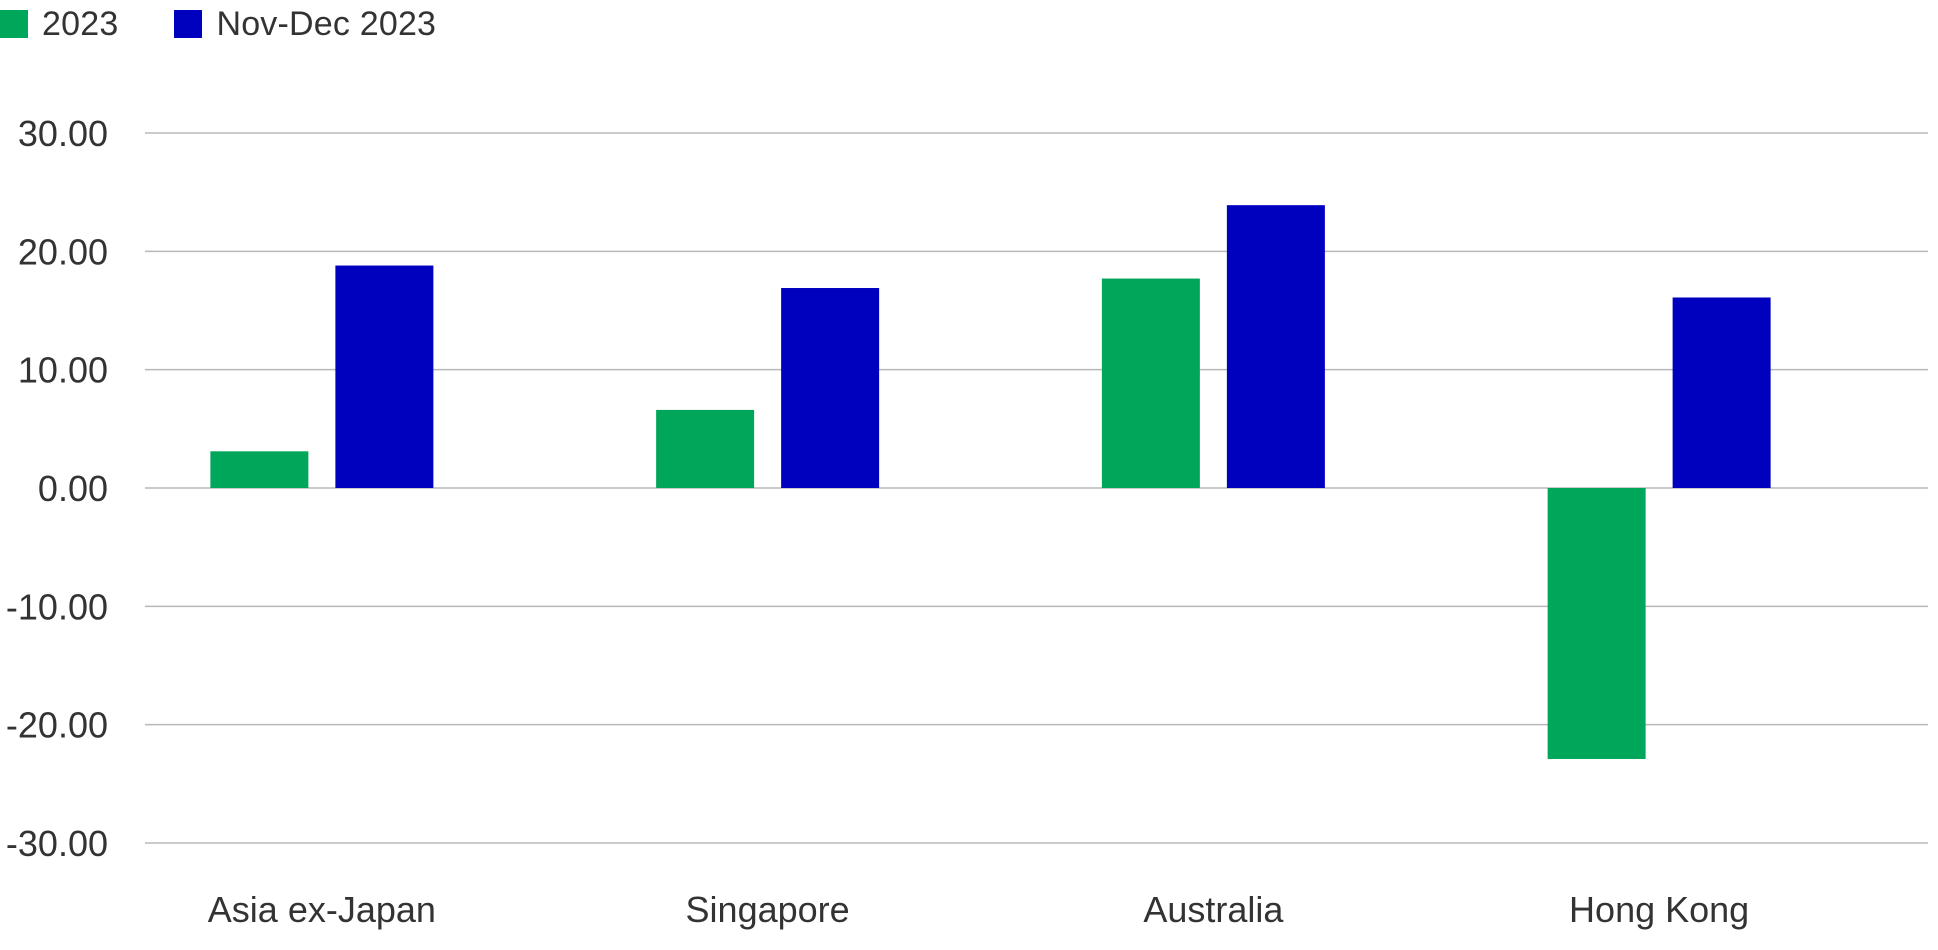 The image size is (1938, 950). Describe the element at coordinates (978, 909) in the screenshot. I see `x-tick-labels: Asia ex-Japan Singapore Australia Hong Kong` at that location.